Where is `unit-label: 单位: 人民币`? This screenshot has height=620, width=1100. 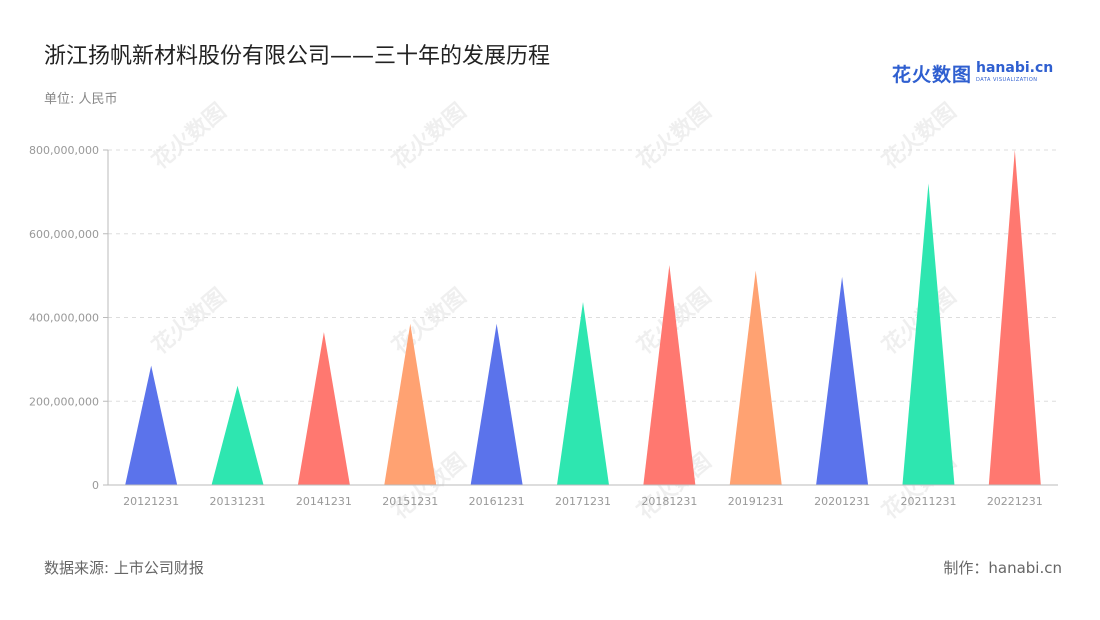
unit-label: 单位: 人民币 is located at coordinates (81, 99).